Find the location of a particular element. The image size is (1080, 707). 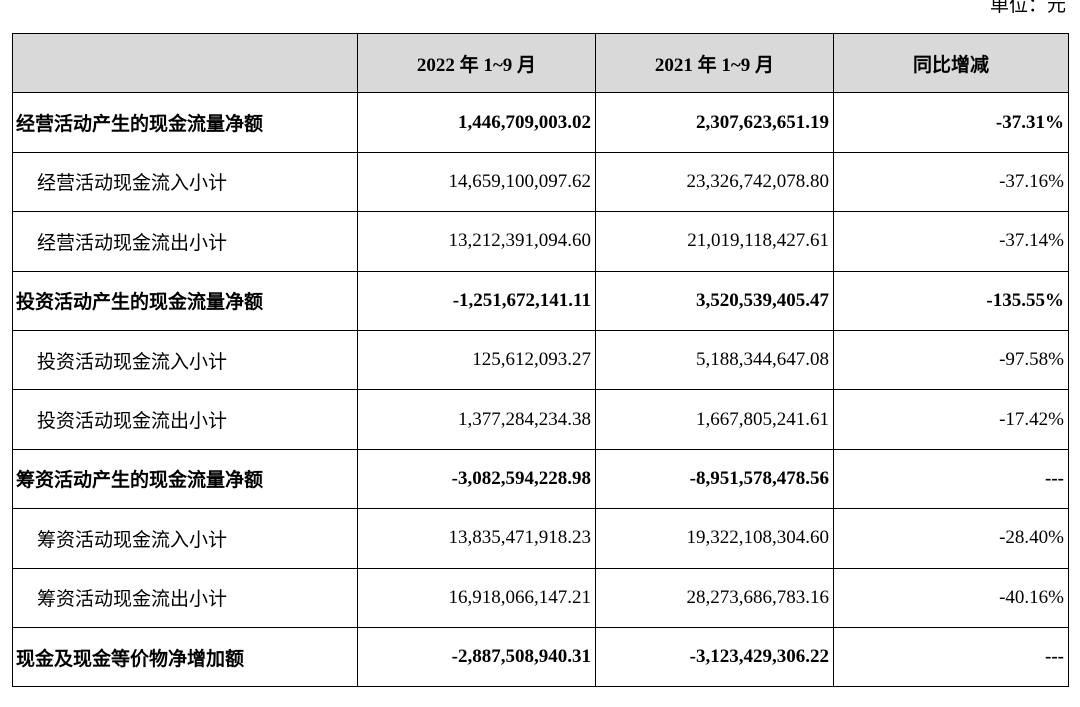

row-value: 19,322,108,304.60 is located at coordinates (714, 538).